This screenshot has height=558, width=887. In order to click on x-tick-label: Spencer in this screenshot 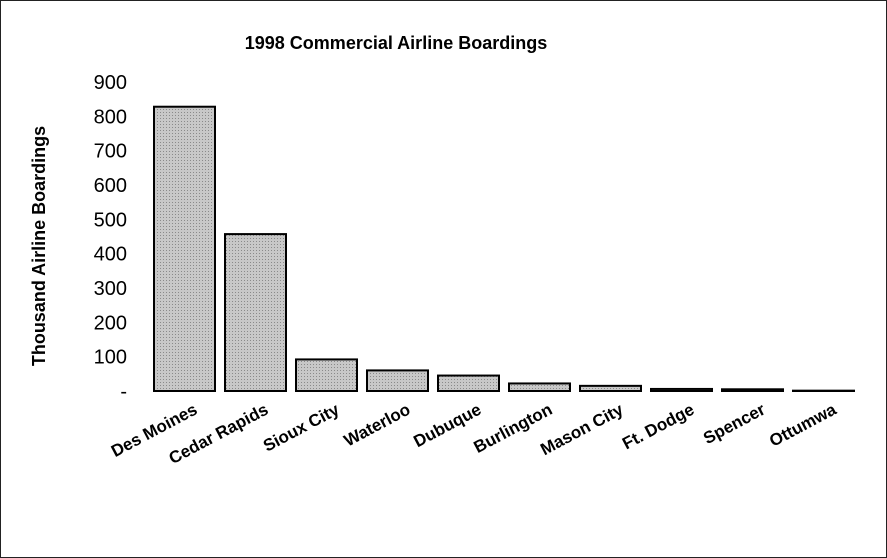, I will do `click(734, 424)`.